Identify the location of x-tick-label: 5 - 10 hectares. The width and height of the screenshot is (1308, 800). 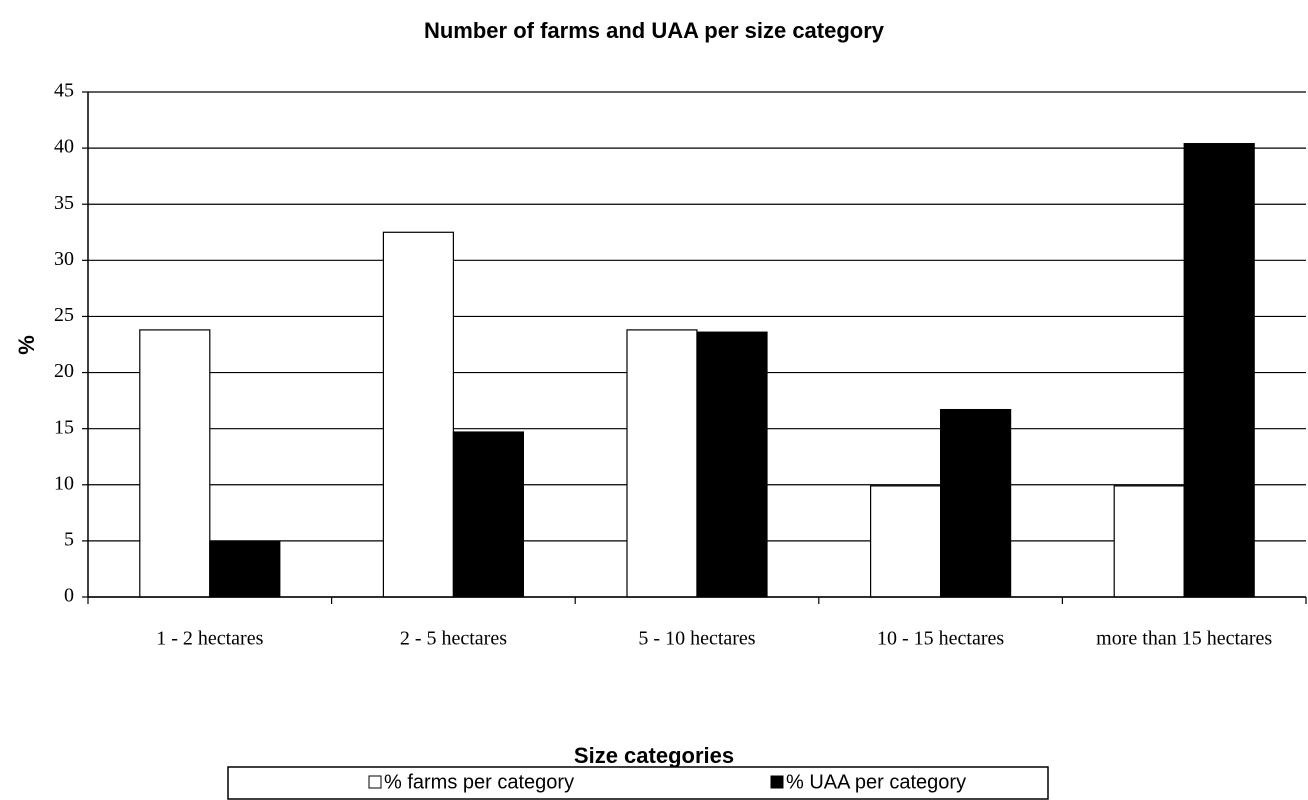
(696, 639).